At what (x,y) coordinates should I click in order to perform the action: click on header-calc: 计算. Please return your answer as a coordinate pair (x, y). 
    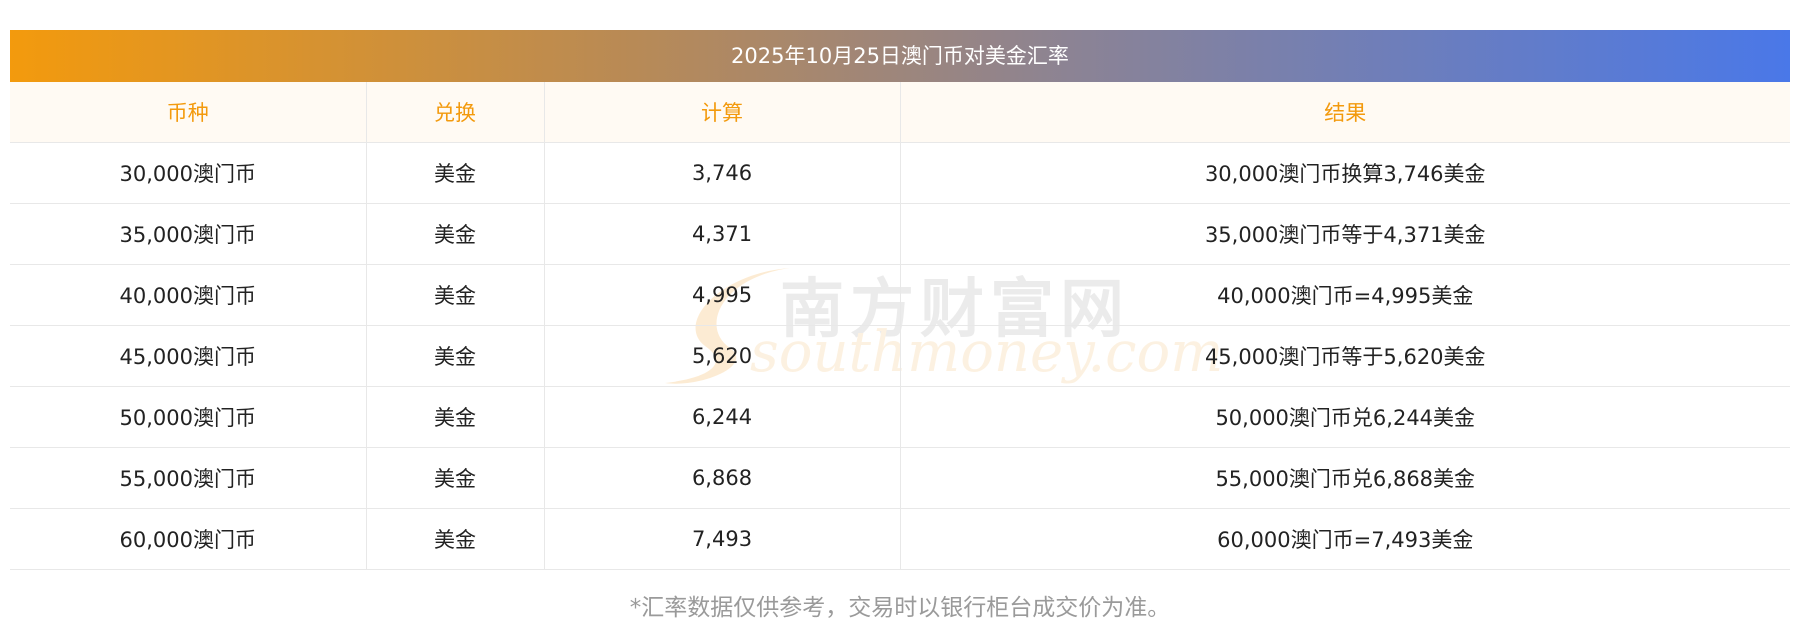
    Looking at the image, I should click on (722, 112).